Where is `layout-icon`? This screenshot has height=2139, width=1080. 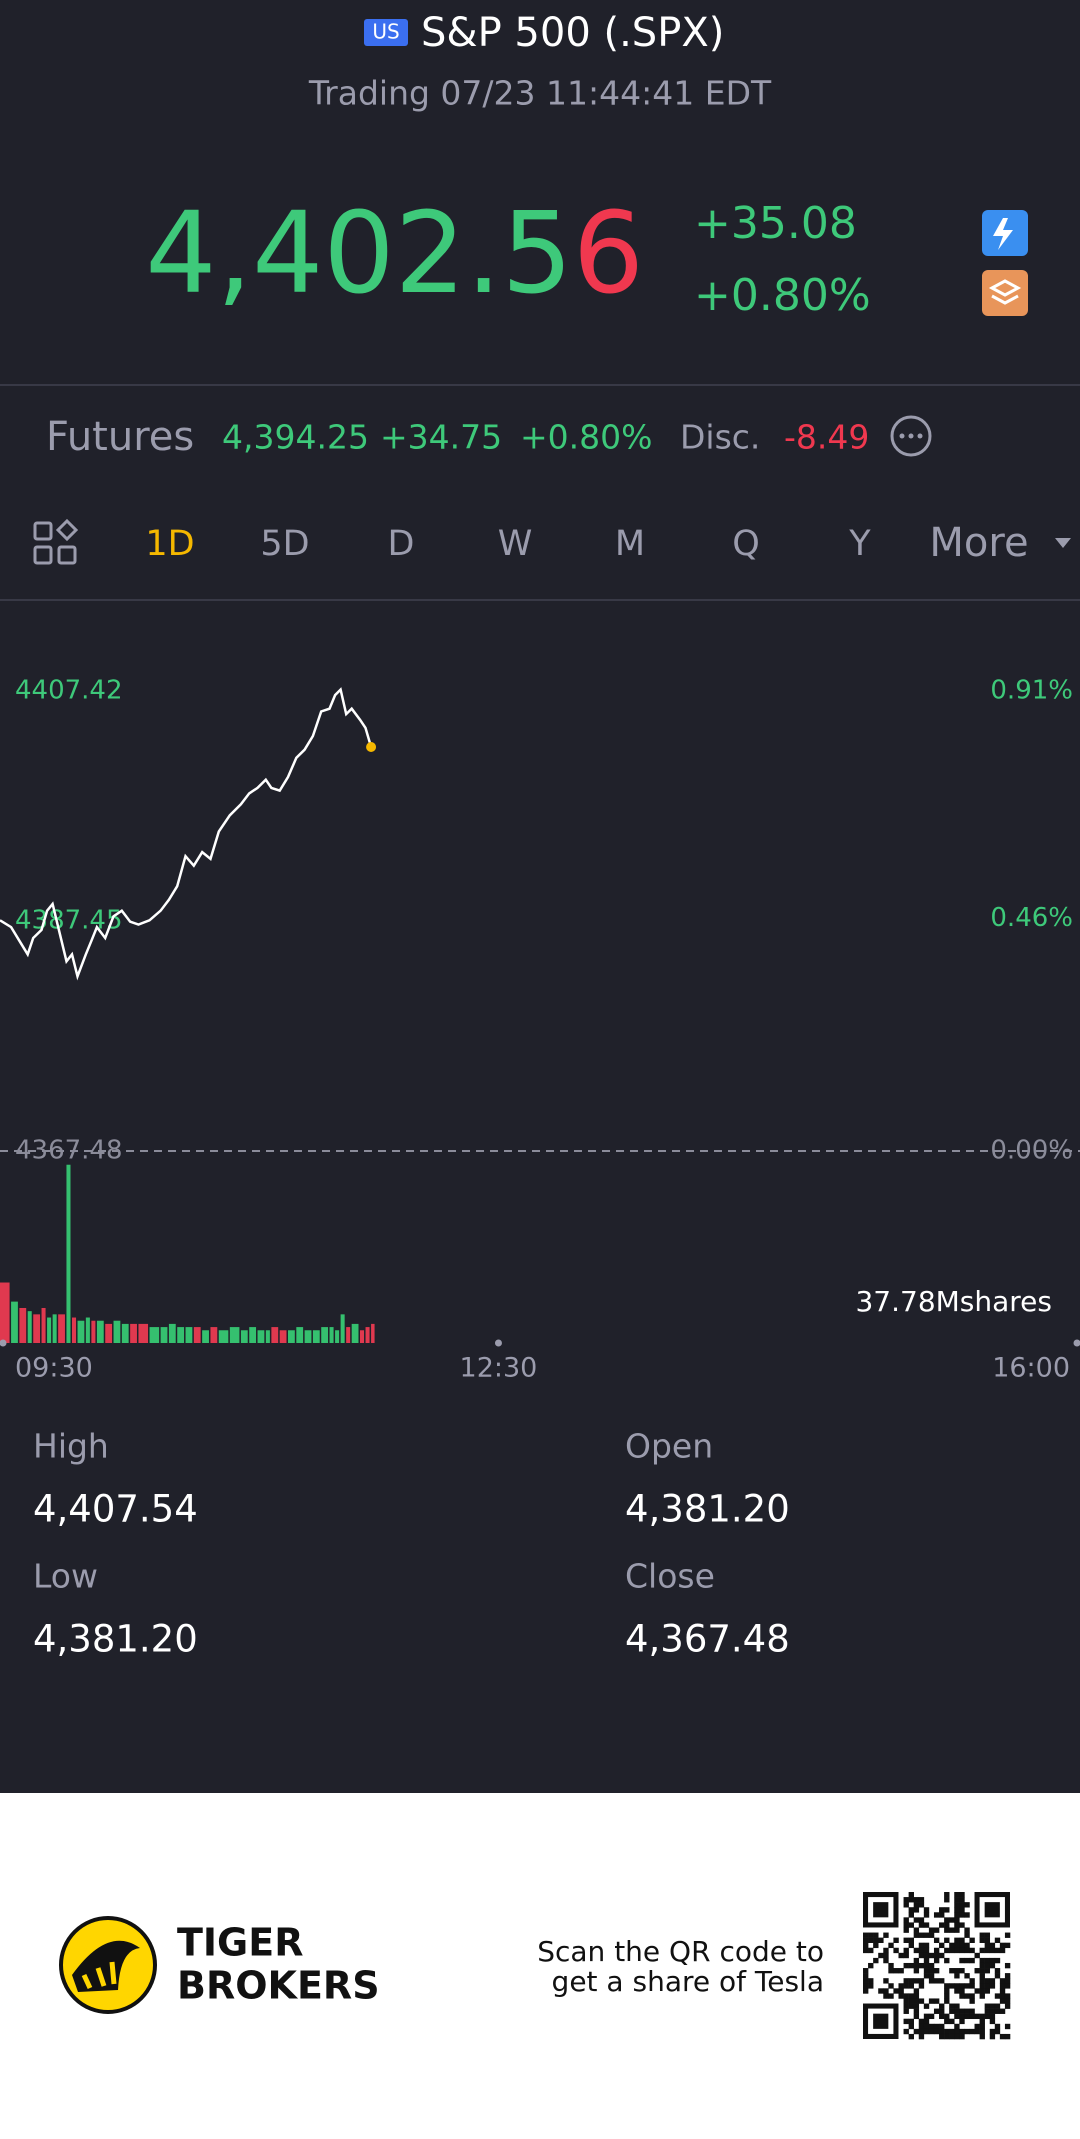 layout-icon is located at coordinates (56, 541).